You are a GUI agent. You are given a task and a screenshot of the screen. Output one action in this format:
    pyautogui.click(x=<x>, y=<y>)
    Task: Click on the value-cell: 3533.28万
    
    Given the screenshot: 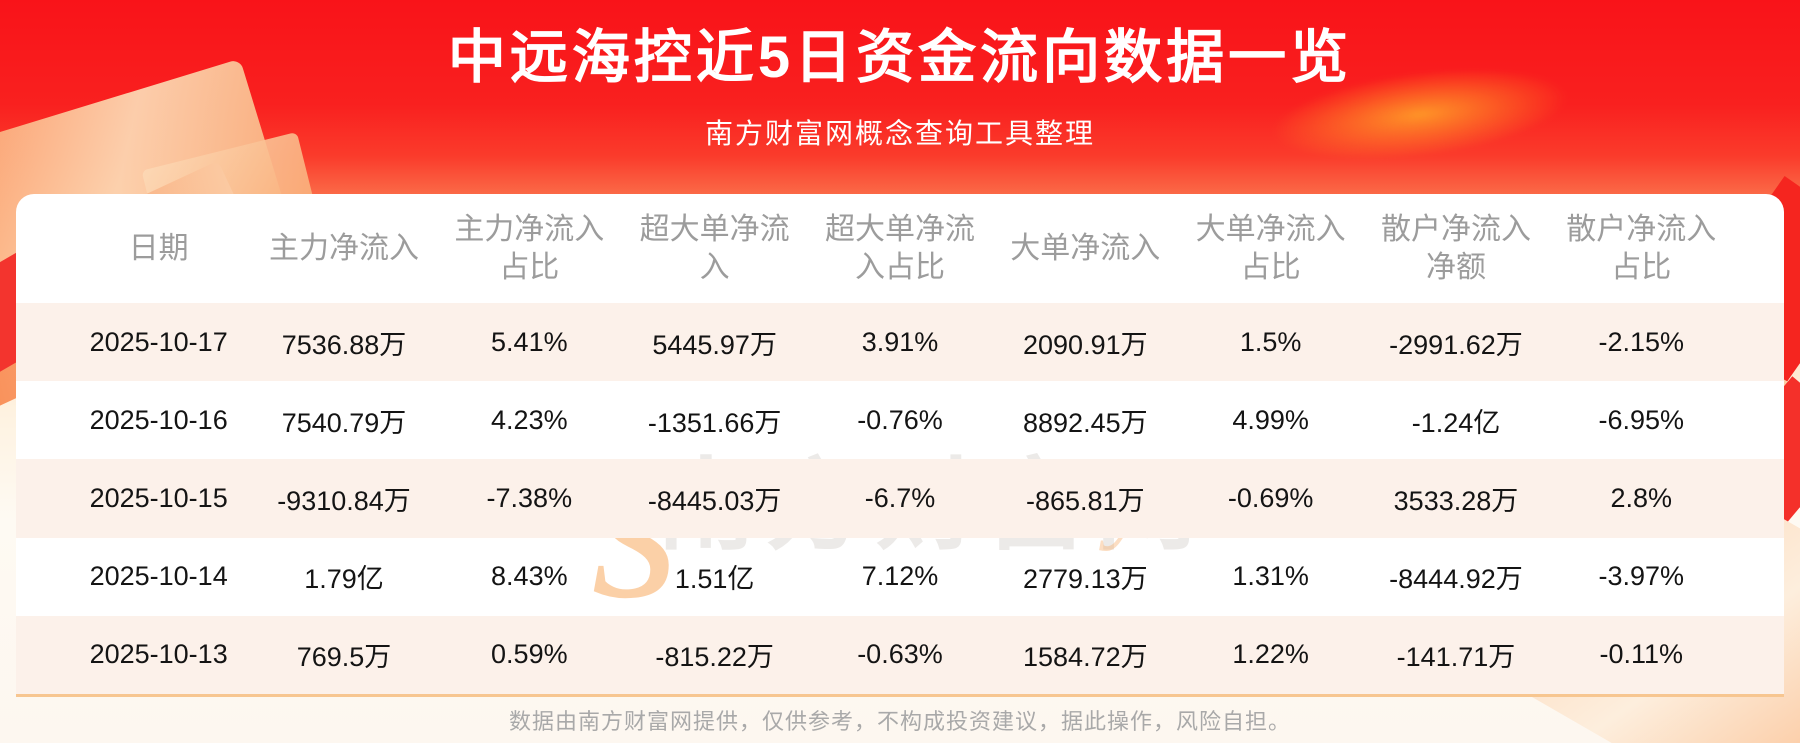 What is the action you would take?
    pyautogui.click(x=1456, y=501)
    